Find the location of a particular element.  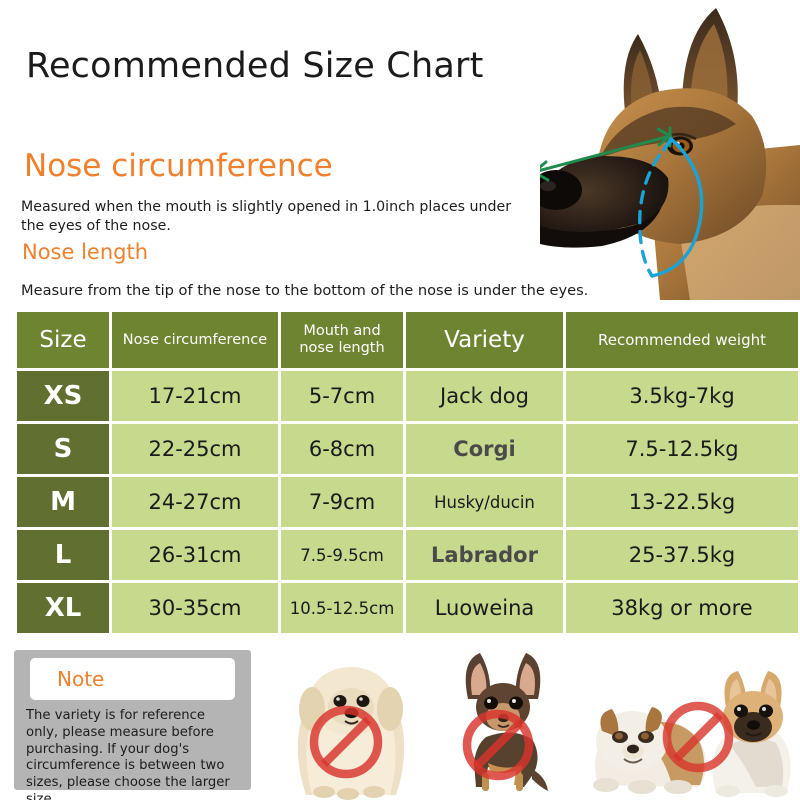

page-title: Recommended Size Chart is located at coordinates (255, 66).